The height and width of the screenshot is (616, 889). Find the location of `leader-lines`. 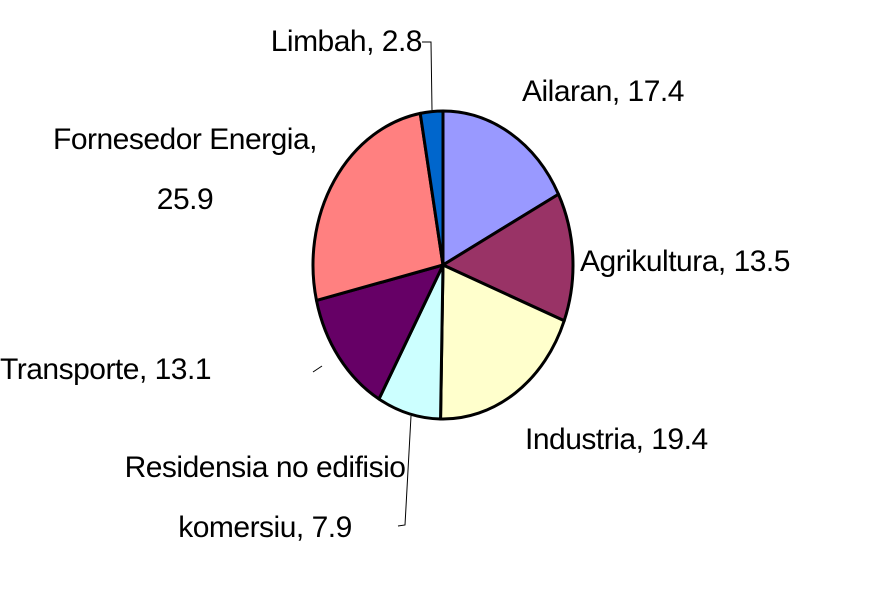

leader-lines is located at coordinates (372, 284).